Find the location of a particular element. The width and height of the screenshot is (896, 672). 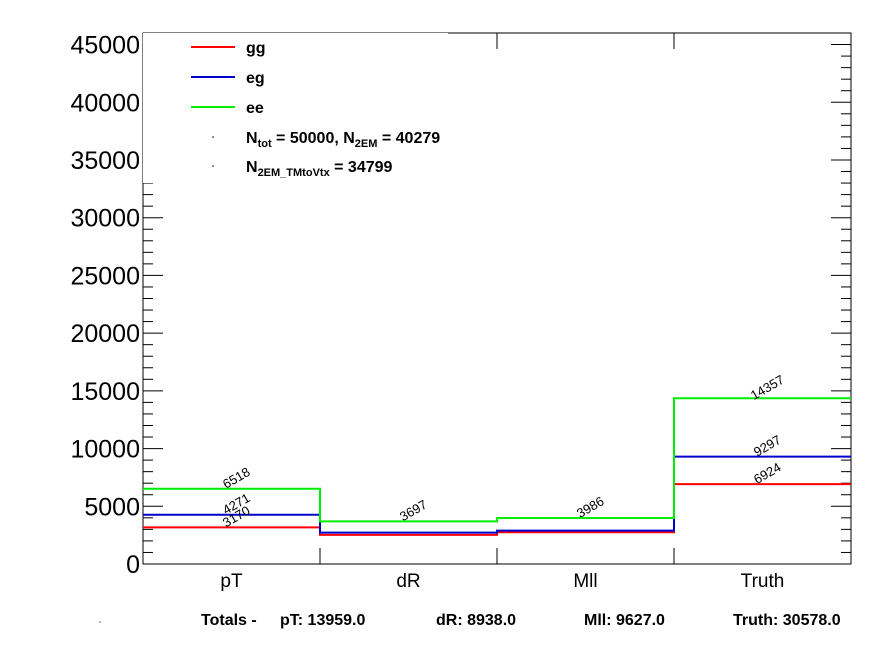

x-category-label: Mll is located at coordinates (585, 581).